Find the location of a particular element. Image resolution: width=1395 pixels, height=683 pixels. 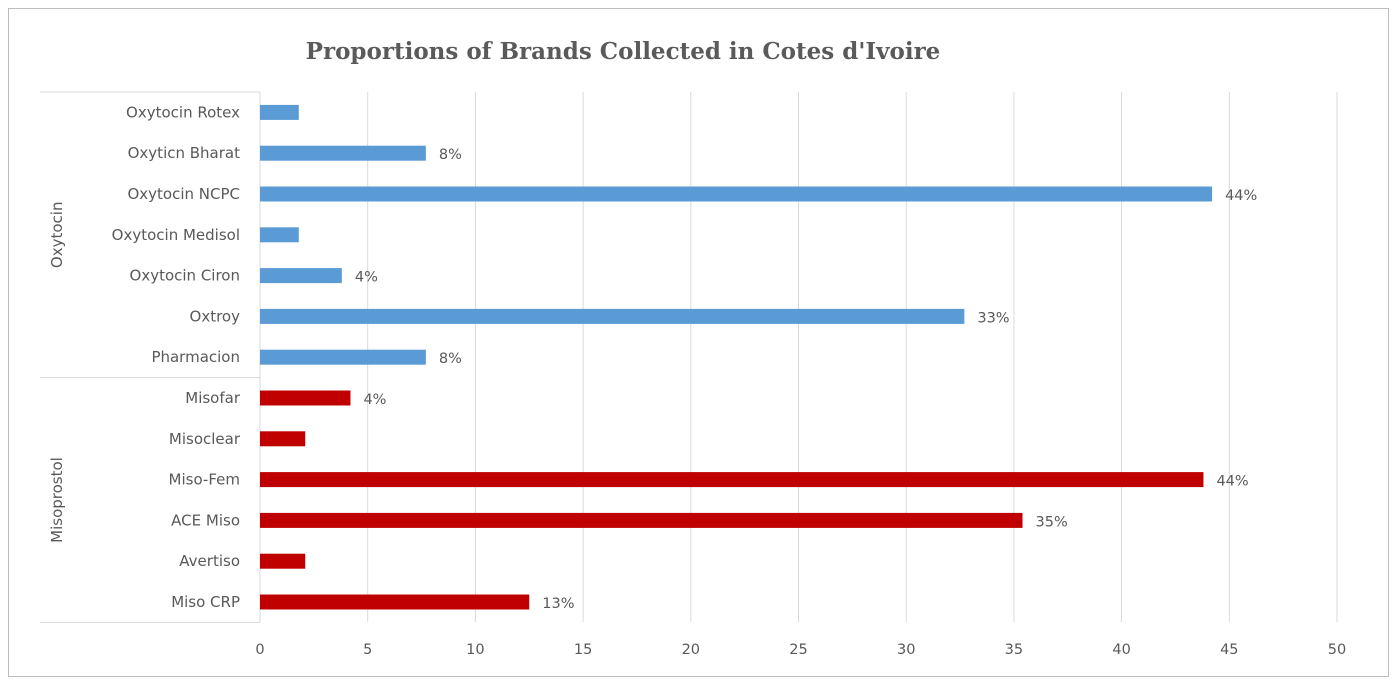

category-label: Avertiso is located at coordinates (209, 561).